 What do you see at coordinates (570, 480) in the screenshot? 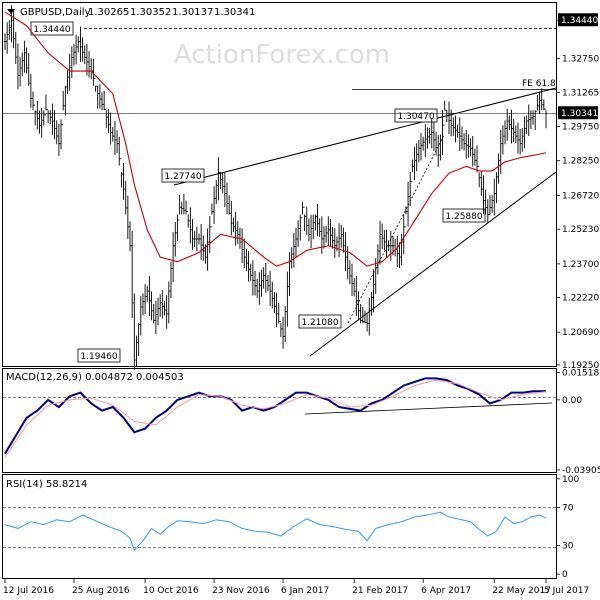
I see `rsi-tick-label: 100` at bounding box center [570, 480].